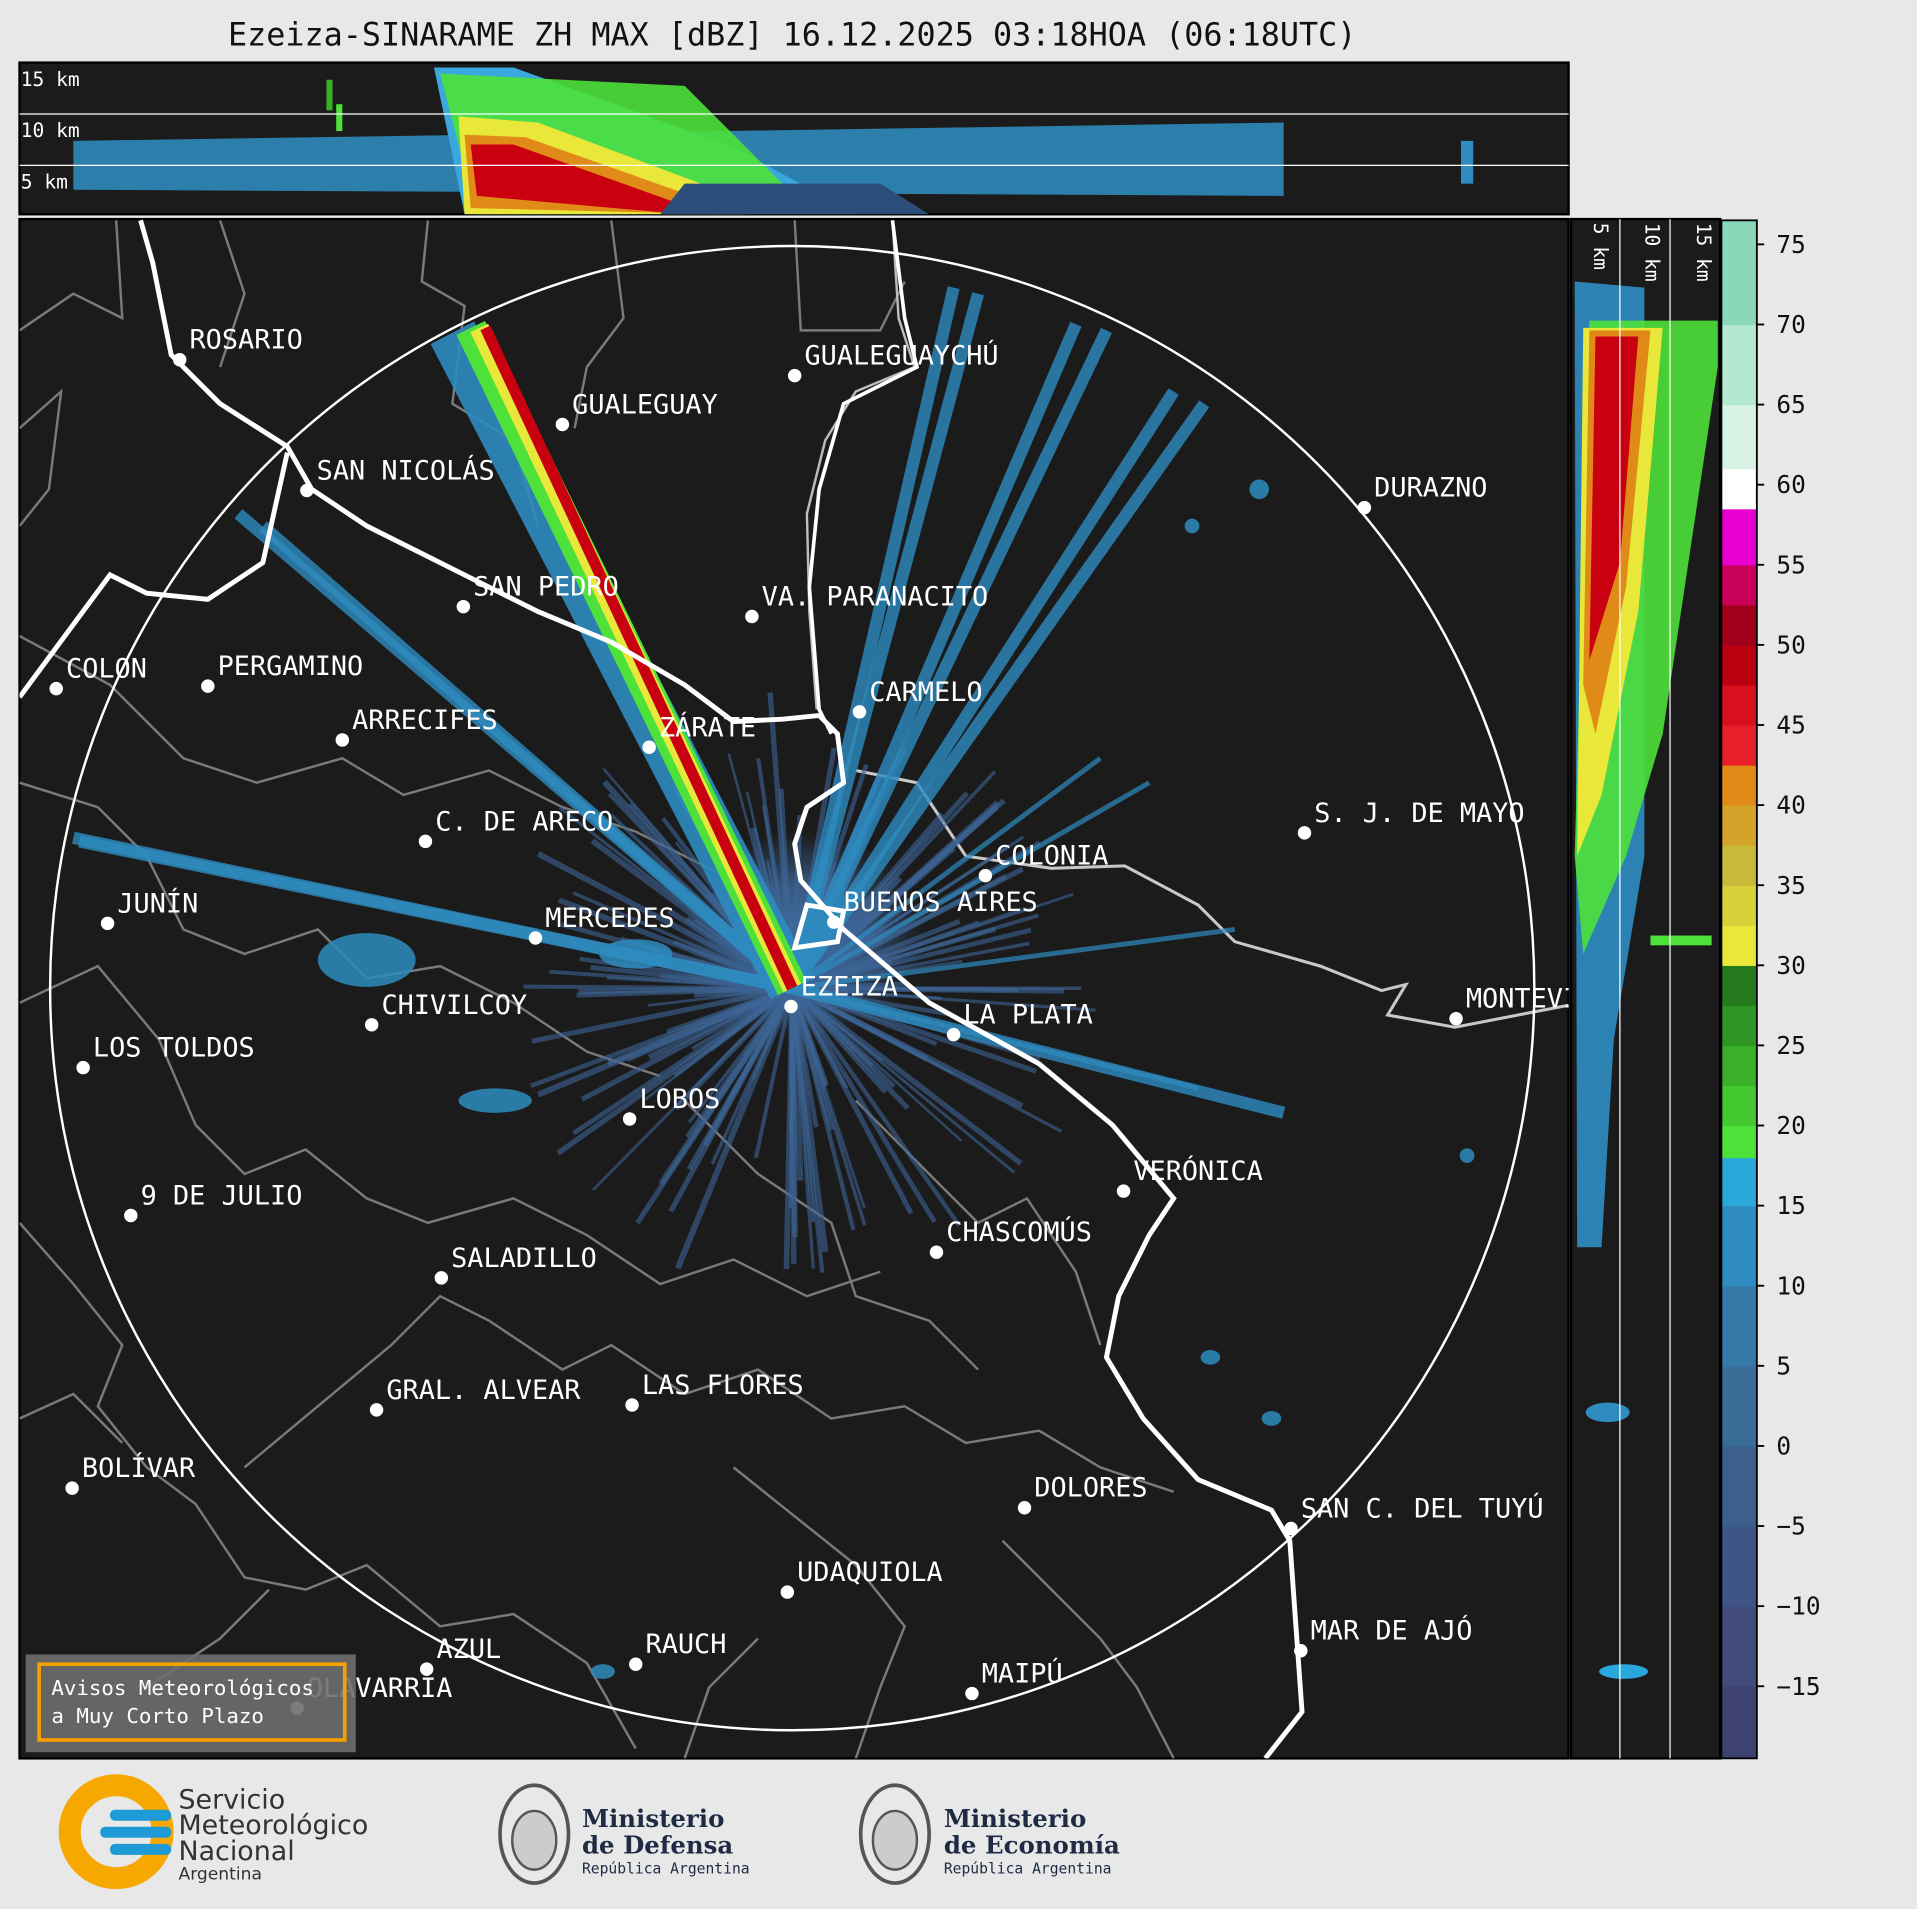  I want to click on logo-text: Nacional, so click(236, 1851).